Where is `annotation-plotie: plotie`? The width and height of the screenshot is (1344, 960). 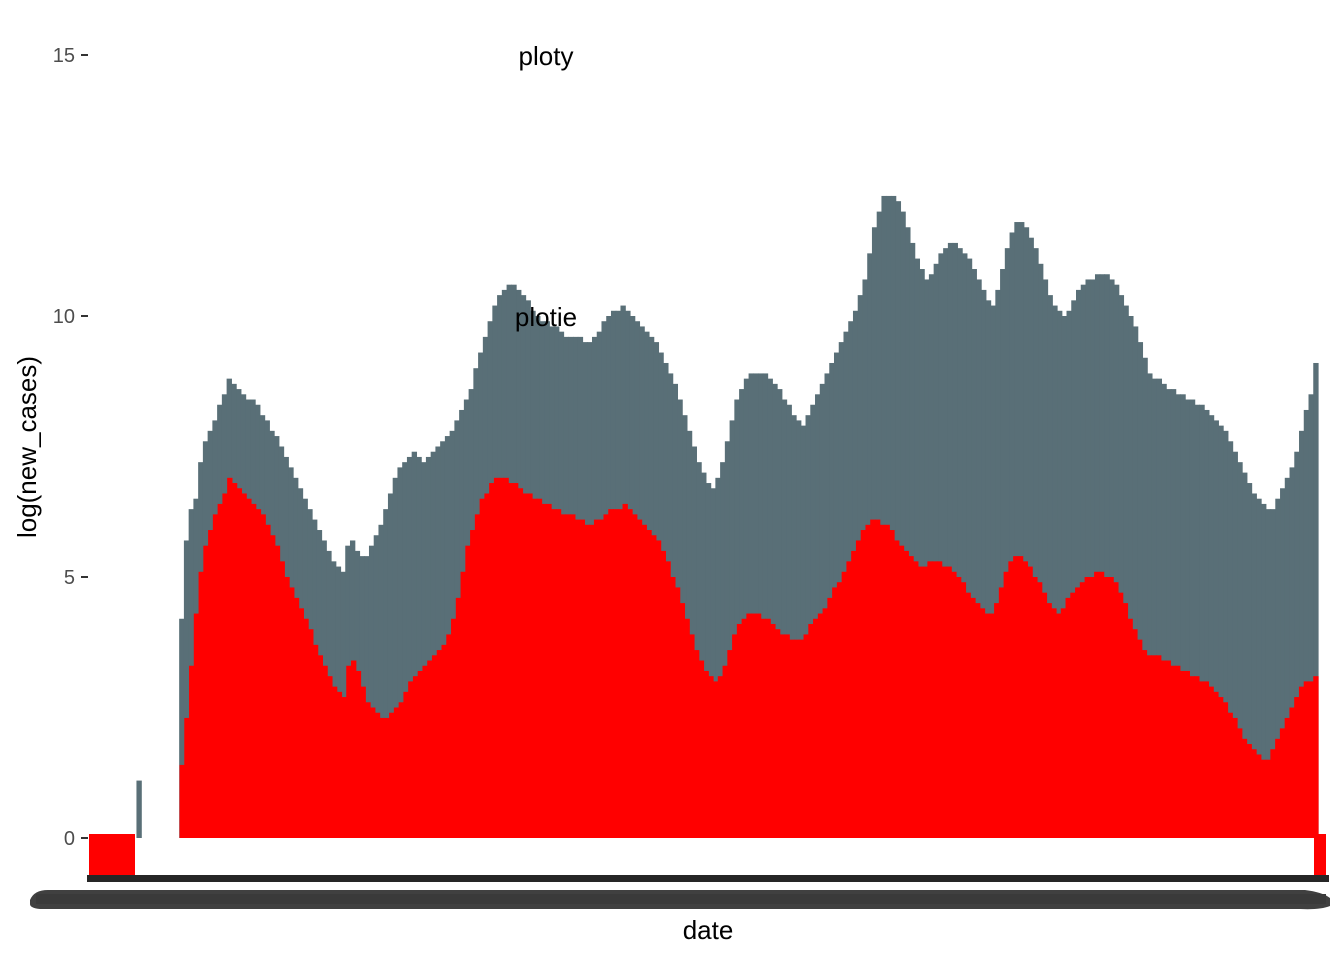 annotation-plotie: plotie is located at coordinates (546, 317).